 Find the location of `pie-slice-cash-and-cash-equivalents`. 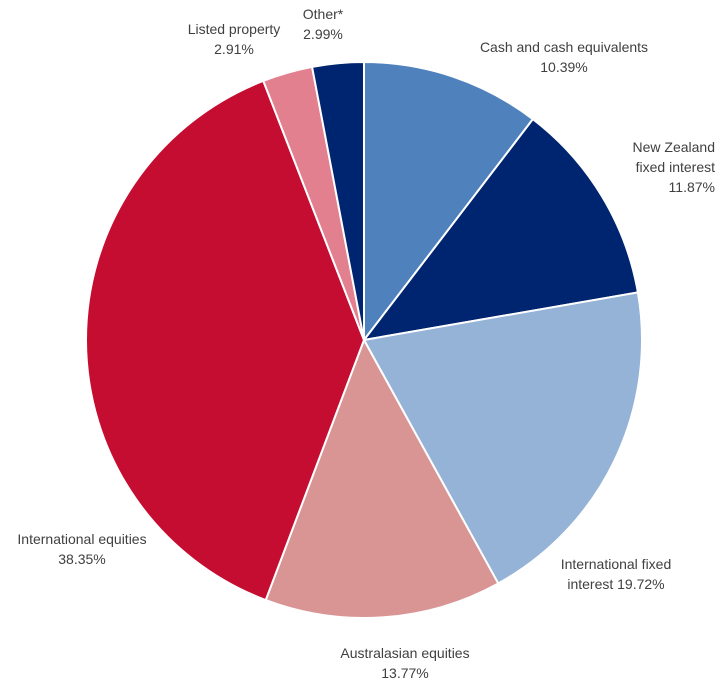

pie-slice-cash-and-cash-equivalents is located at coordinates (449, 201).